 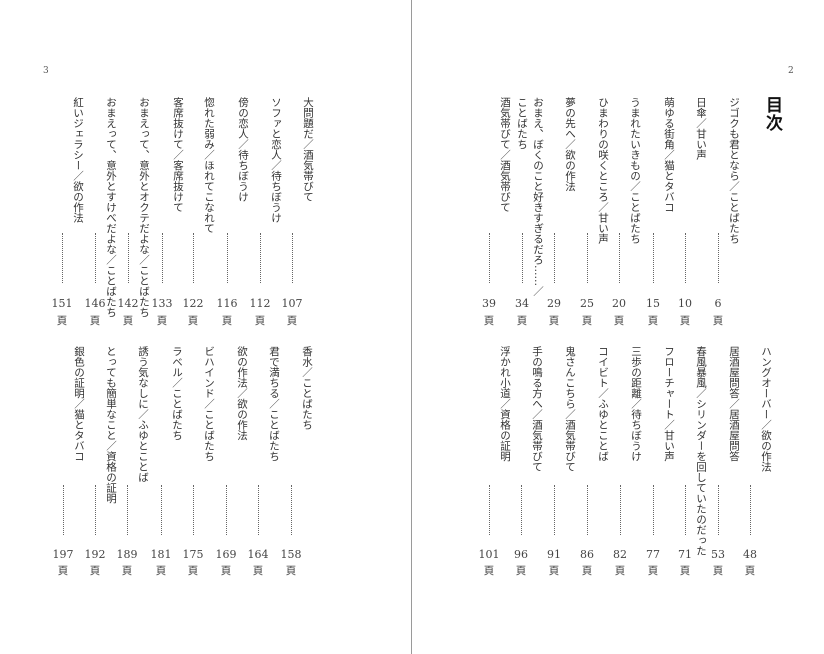 I want to click on entry-page-number: 91, so click(x=554, y=554).